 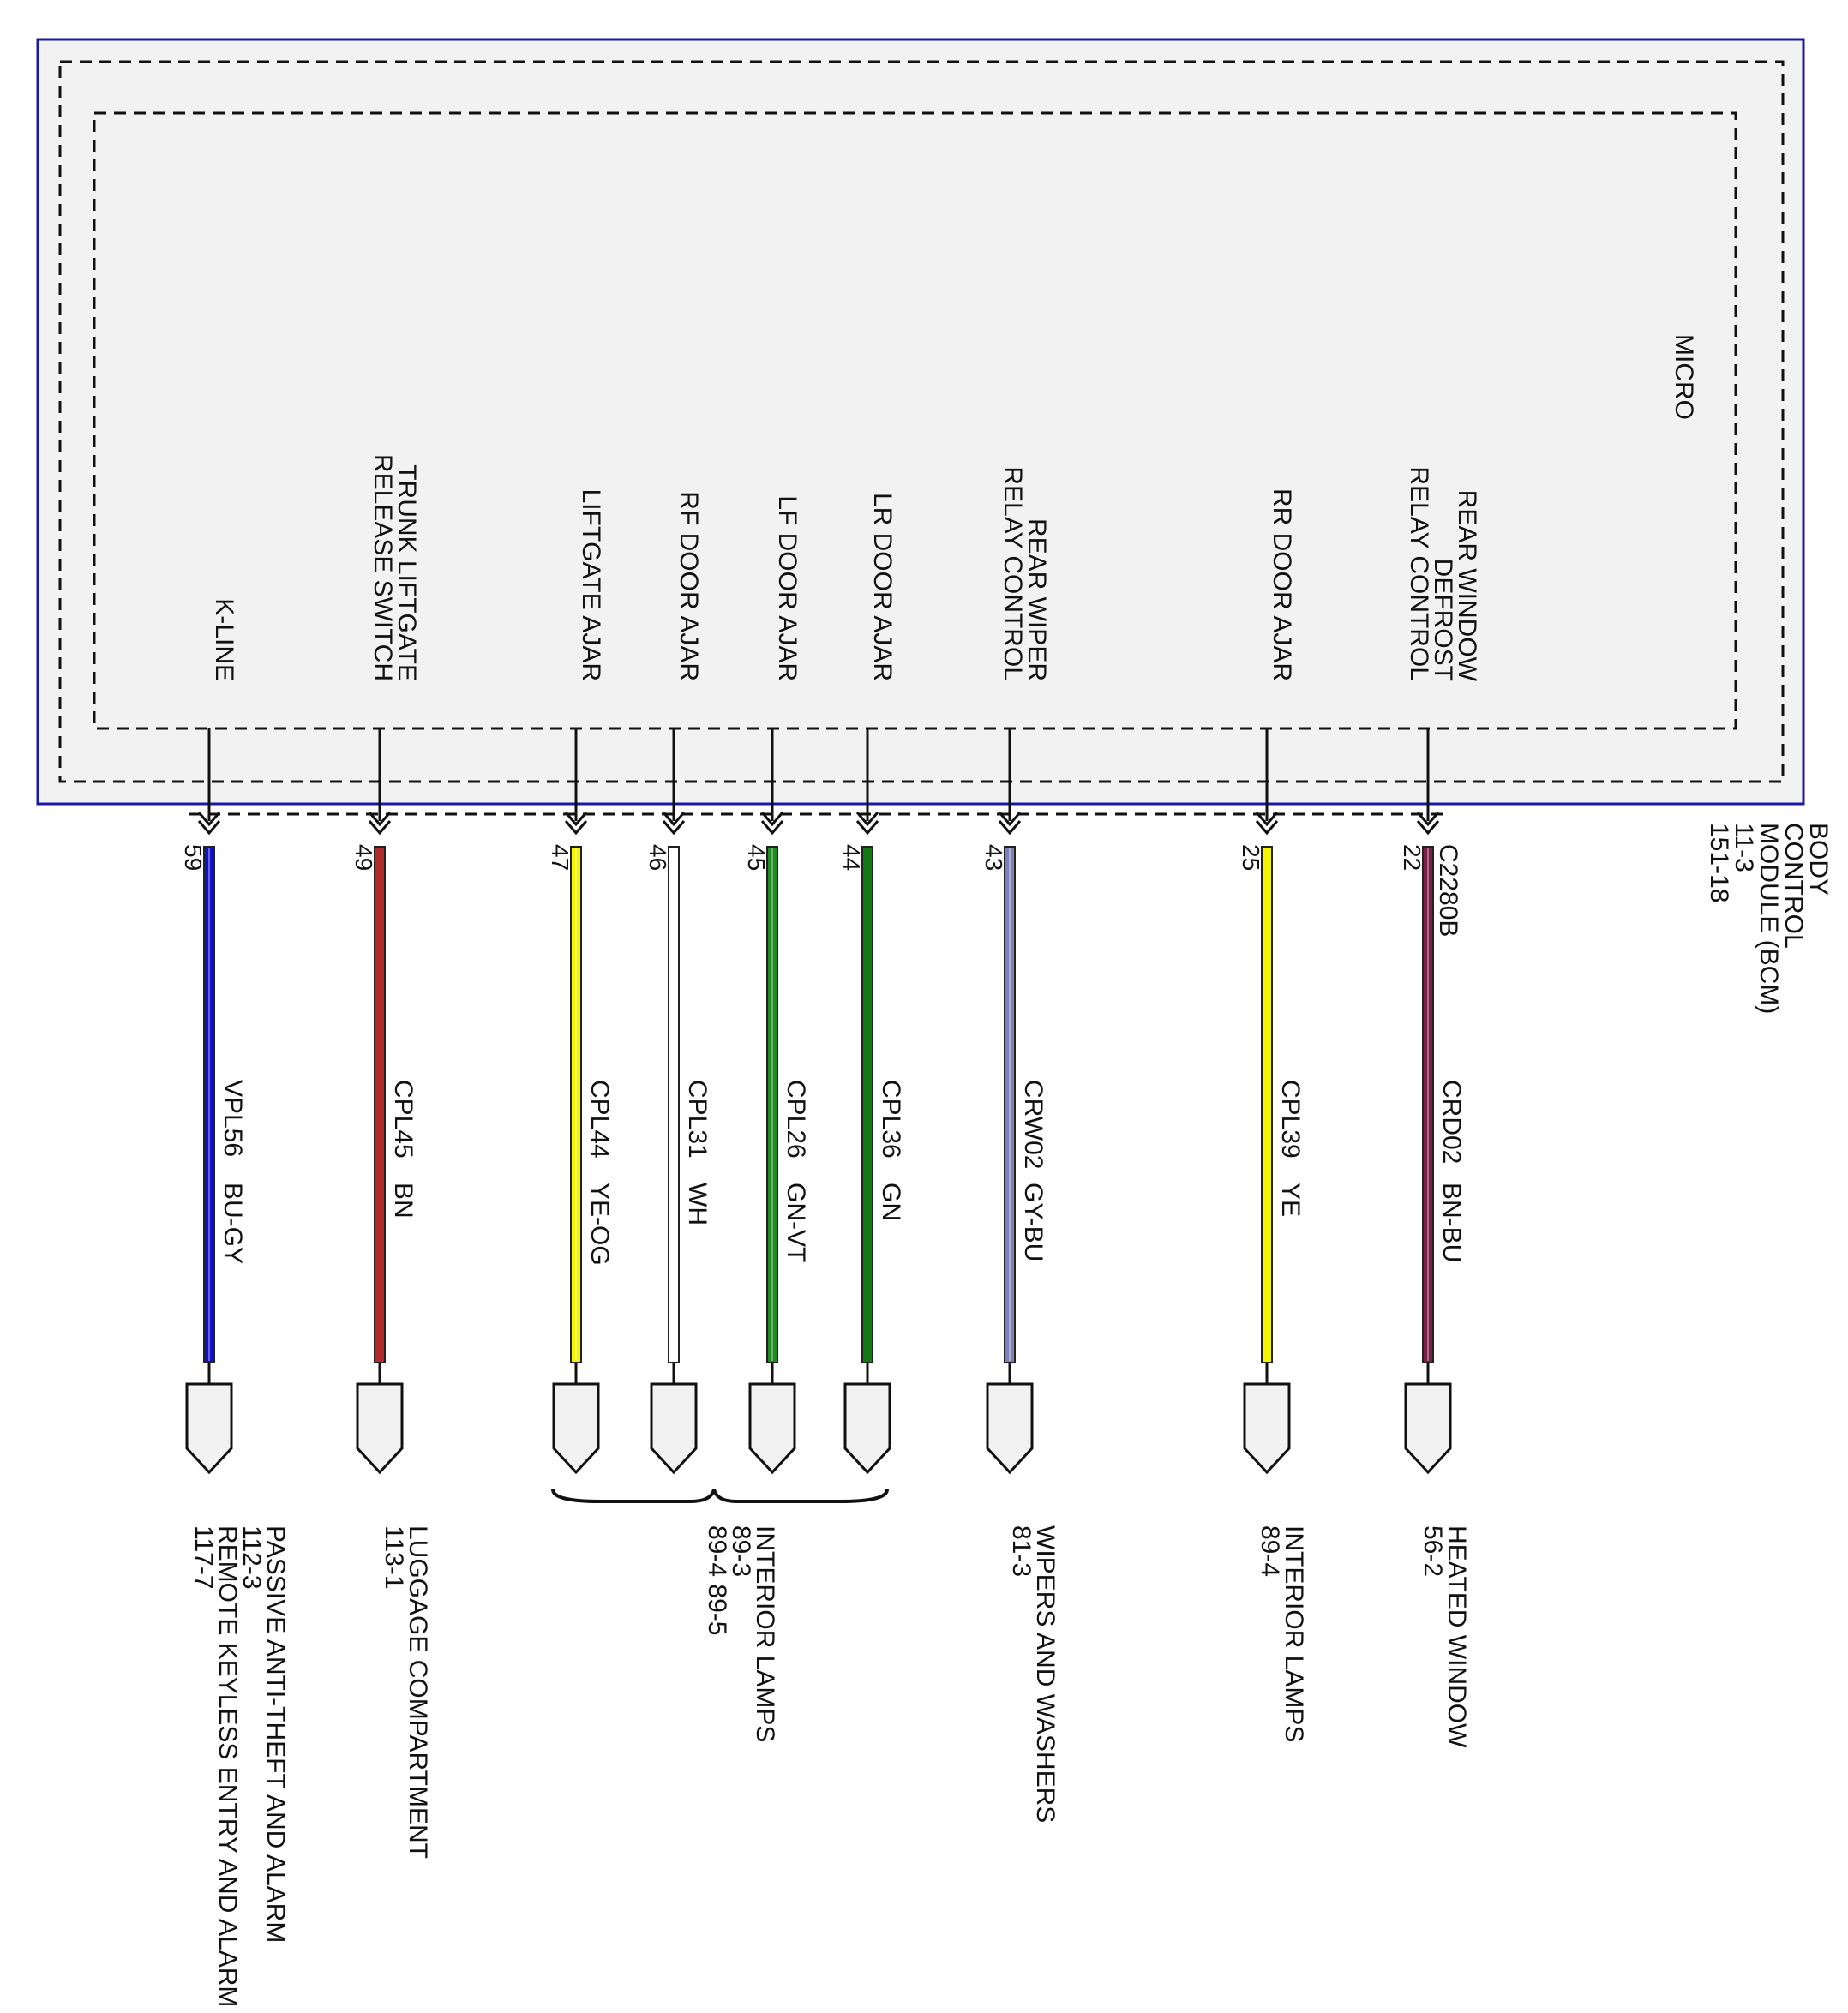 I want to click on circuit-label: CPL26, so click(x=796, y=1119).